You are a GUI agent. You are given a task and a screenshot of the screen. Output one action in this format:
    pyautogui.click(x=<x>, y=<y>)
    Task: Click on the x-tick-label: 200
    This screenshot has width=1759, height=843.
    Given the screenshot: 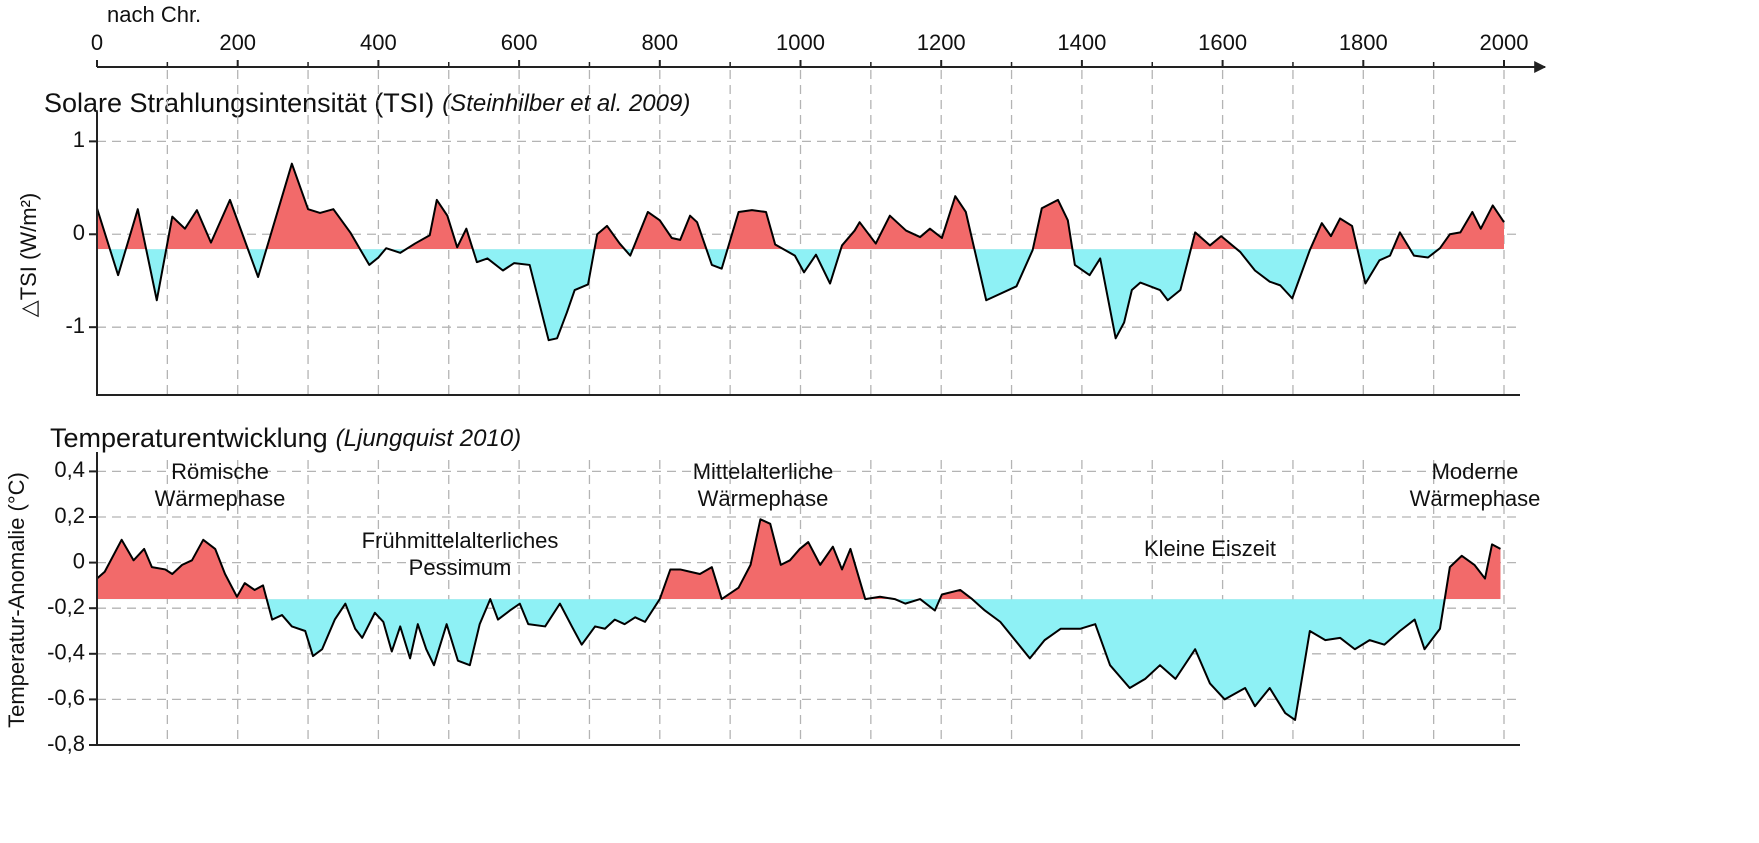 What is the action you would take?
    pyautogui.click(x=237, y=42)
    